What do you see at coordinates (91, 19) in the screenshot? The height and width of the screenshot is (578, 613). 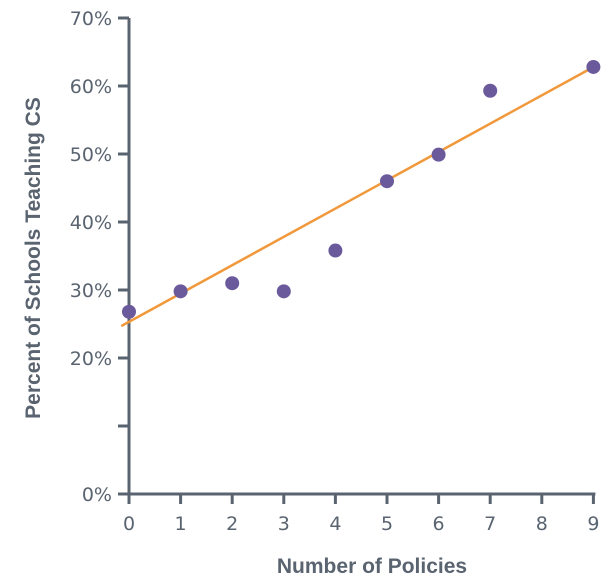 I see `y-tick-label: 70%` at bounding box center [91, 19].